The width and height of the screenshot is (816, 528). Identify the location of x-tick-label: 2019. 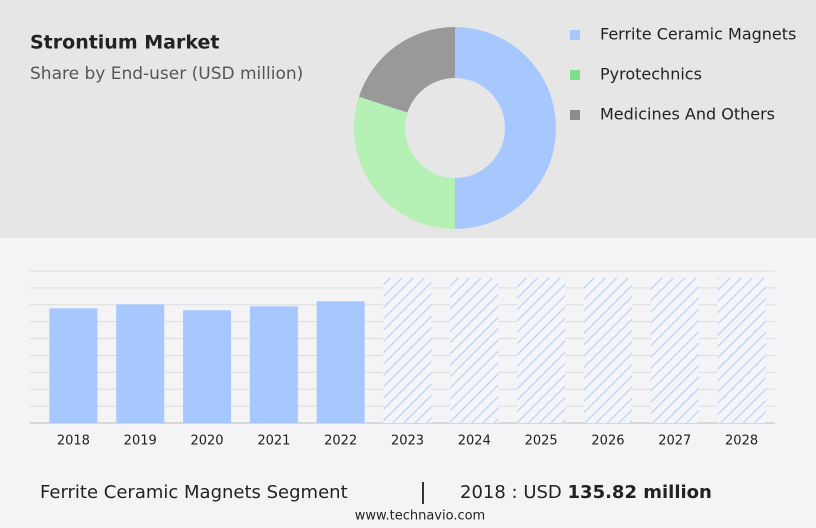
(140, 441).